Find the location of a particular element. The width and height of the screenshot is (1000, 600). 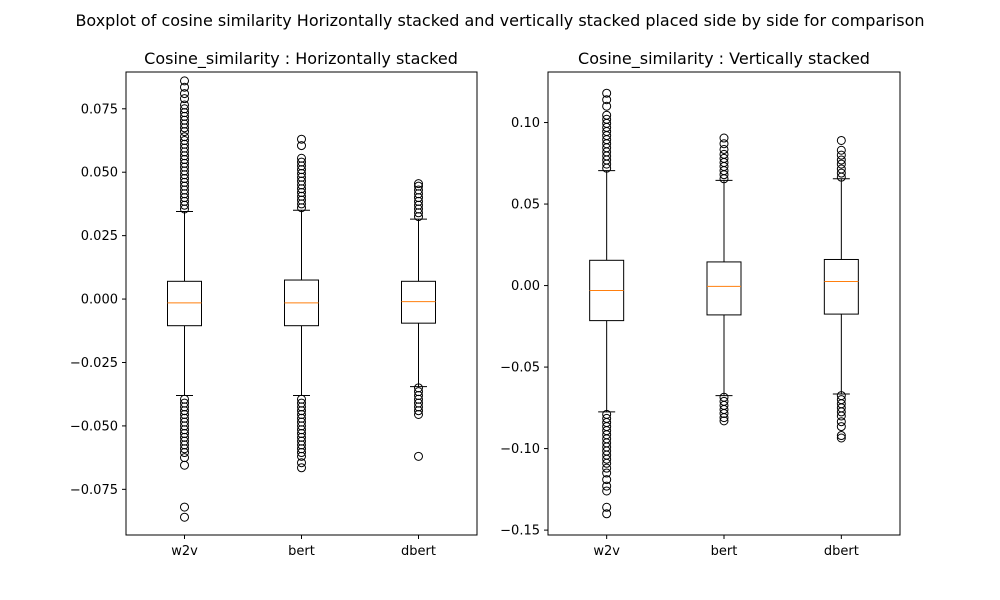

left-xtick-label: bert is located at coordinates (301, 551).